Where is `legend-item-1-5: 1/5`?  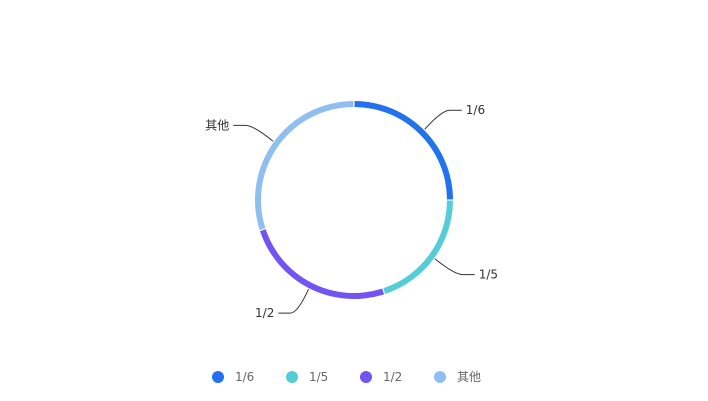 legend-item-1-5: 1/5 is located at coordinates (307, 377).